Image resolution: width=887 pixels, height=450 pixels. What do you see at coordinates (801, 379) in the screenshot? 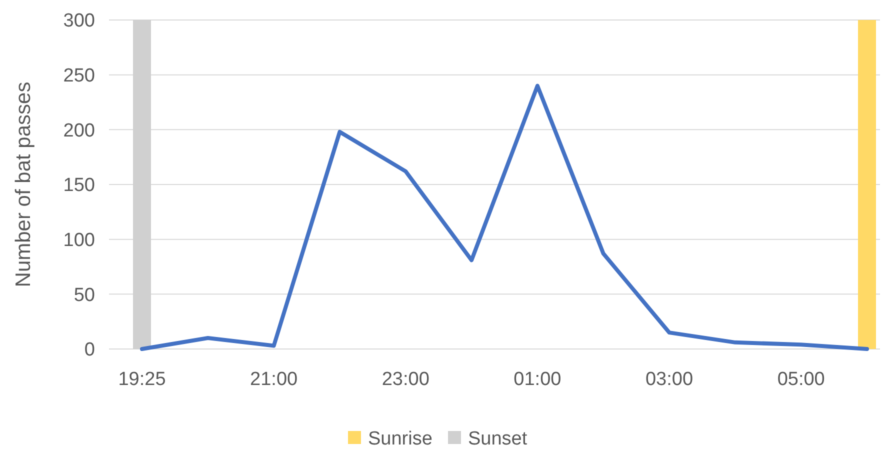
I see `x-tick-label: 05:00` at bounding box center [801, 379].